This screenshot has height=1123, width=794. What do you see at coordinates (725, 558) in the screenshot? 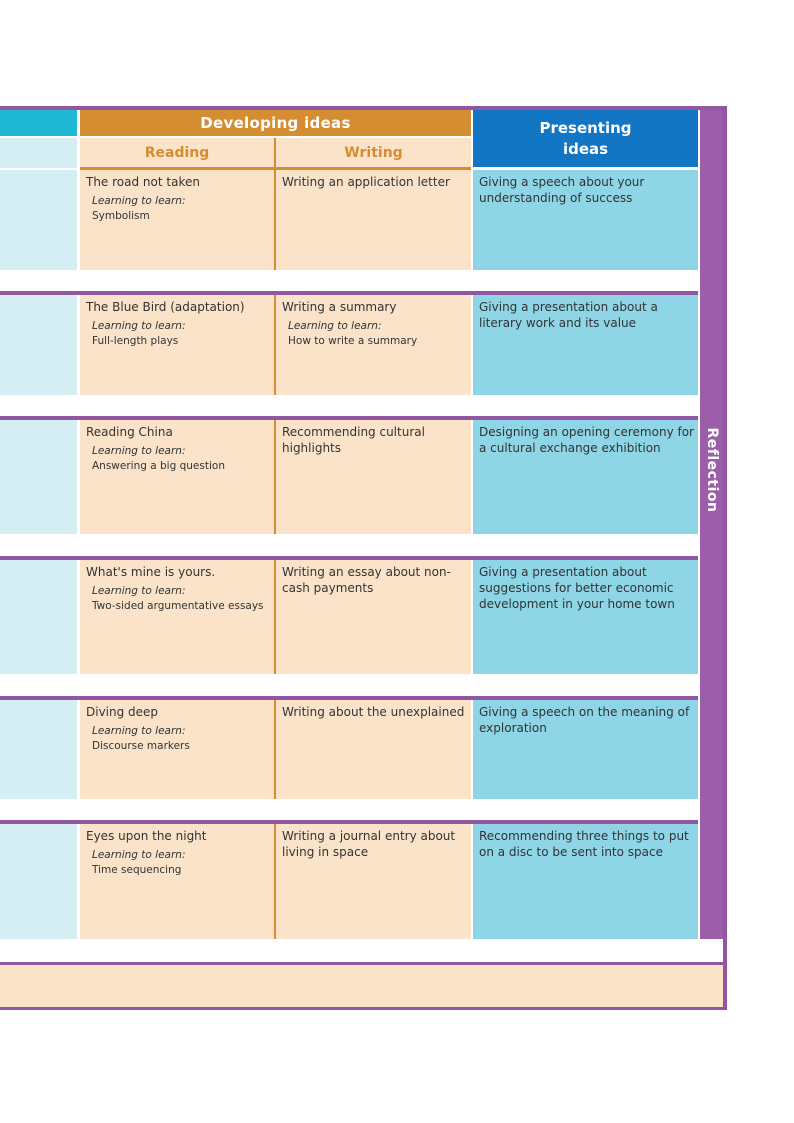
I see `table-frame-right` at bounding box center [725, 558].